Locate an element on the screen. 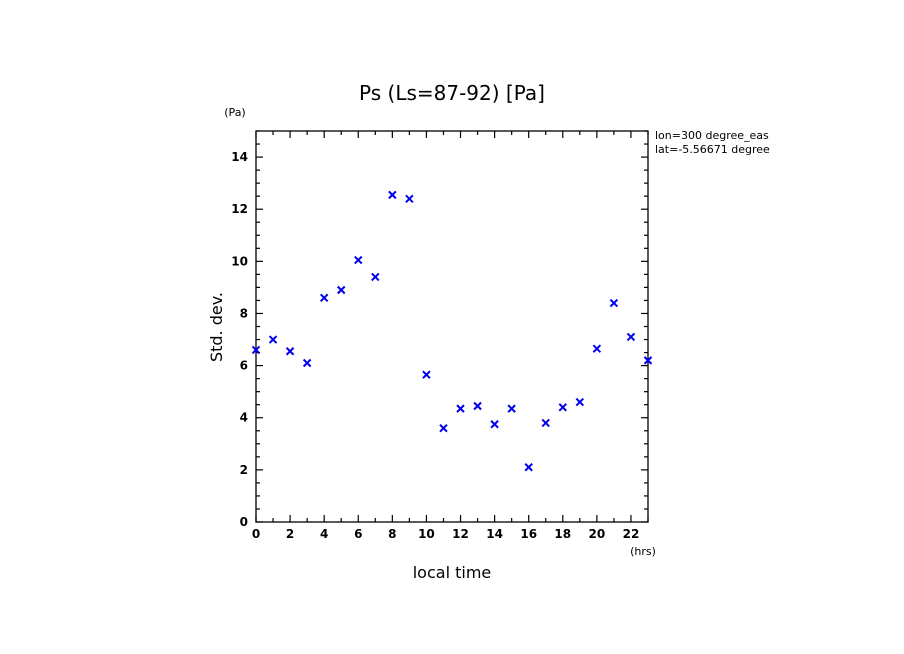 The height and width of the screenshot is (654, 904). x-tick-label: 20 is located at coordinates (597, 534).